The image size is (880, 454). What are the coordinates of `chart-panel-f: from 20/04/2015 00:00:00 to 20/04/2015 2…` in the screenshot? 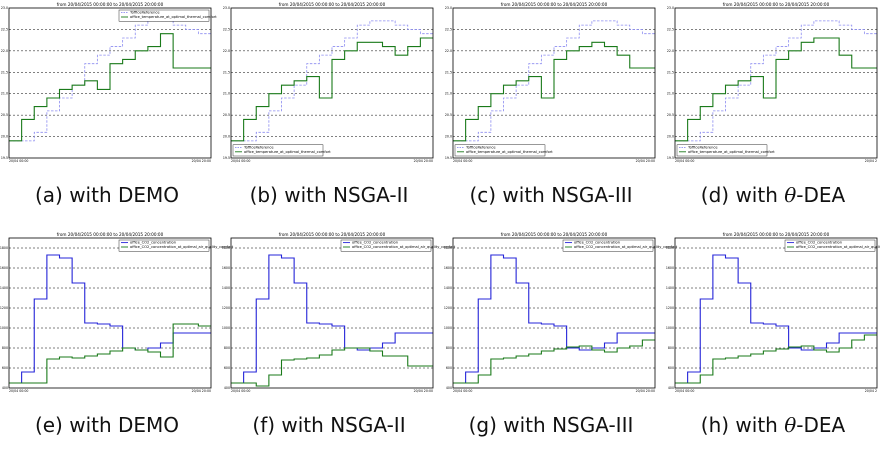 It's located at (339, 342).